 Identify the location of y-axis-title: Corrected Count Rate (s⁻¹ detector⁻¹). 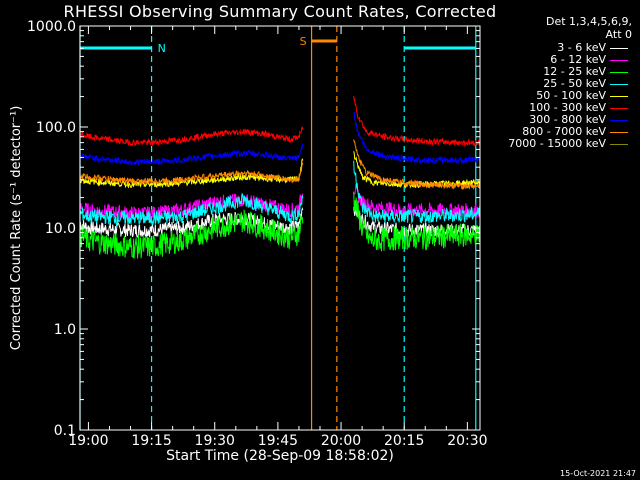
(16, 228).